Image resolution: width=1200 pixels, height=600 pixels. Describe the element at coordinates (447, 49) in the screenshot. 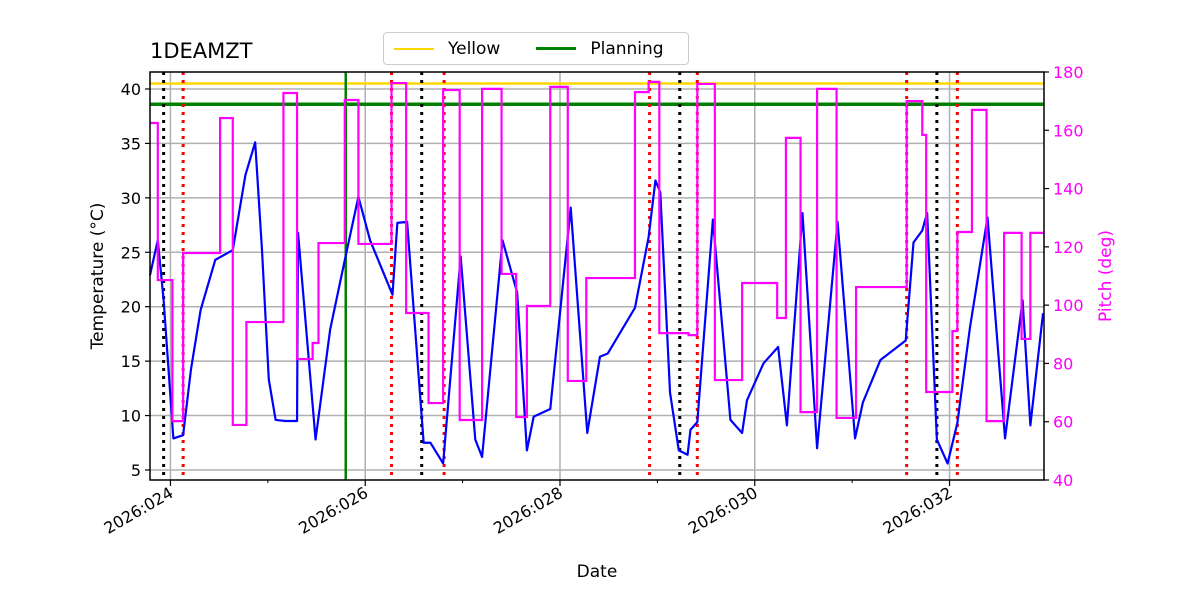

I see `legend-item-yellow: Yellow` at that location.